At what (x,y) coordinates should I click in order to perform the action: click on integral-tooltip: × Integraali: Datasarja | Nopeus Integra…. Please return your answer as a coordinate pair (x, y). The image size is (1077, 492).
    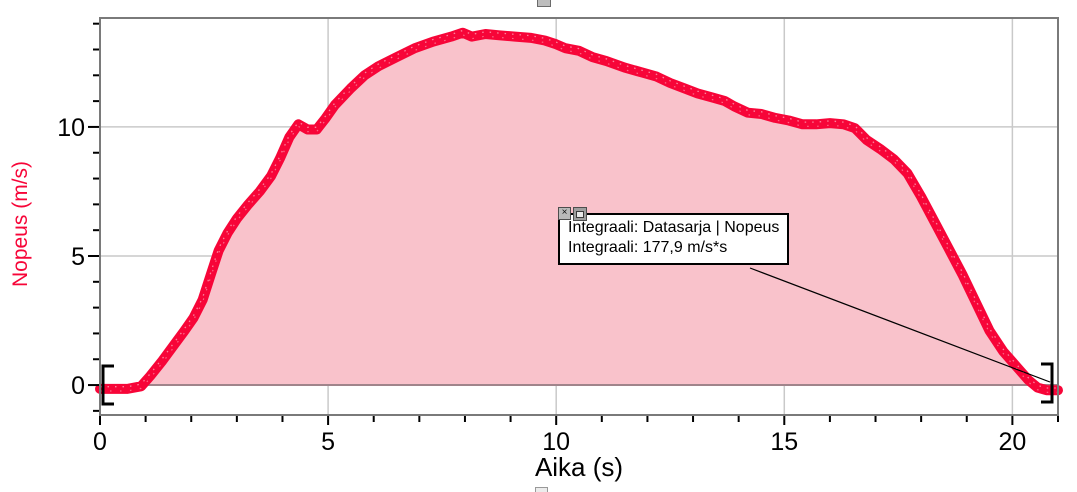
    Looking at the image, I should click on (674, 236).